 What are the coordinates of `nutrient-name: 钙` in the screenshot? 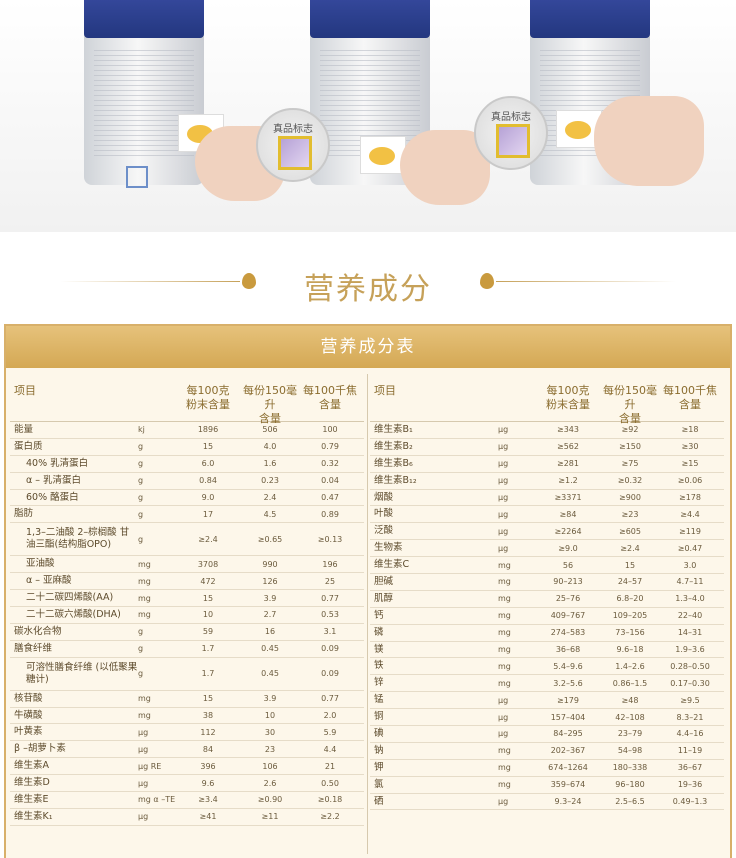 It's located at (379, 615).